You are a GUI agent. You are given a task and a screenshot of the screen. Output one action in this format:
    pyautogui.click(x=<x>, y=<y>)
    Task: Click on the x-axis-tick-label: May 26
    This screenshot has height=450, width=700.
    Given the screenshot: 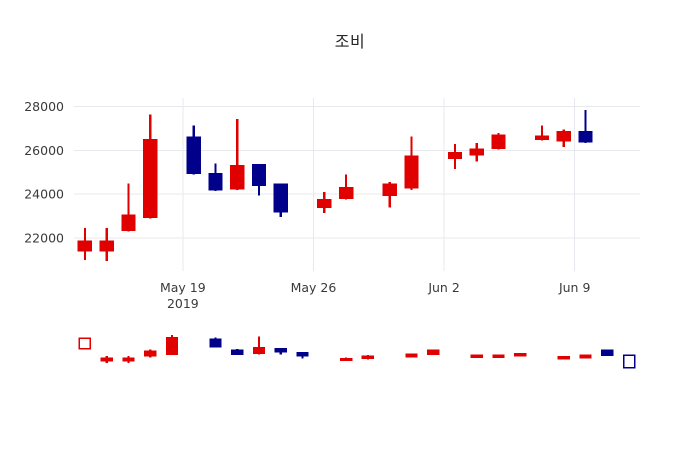 What is the action you would take?
    pyautogui.click(x=314, y=287)
    